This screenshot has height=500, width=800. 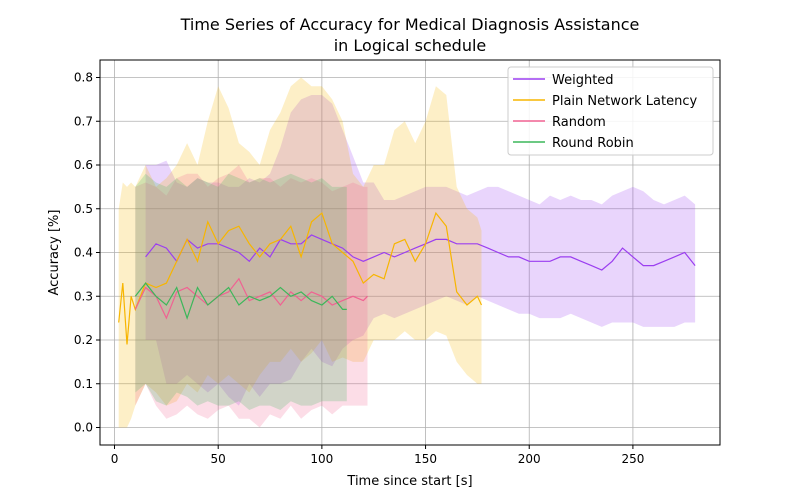 I want to click on y-tick-label: 0.0, so click(x=83, y=428).